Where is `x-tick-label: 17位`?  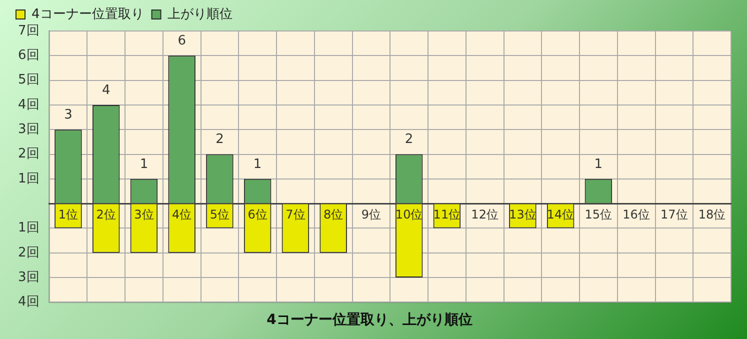 x-tick-label: 17位 is located at coordinates (674, 215).